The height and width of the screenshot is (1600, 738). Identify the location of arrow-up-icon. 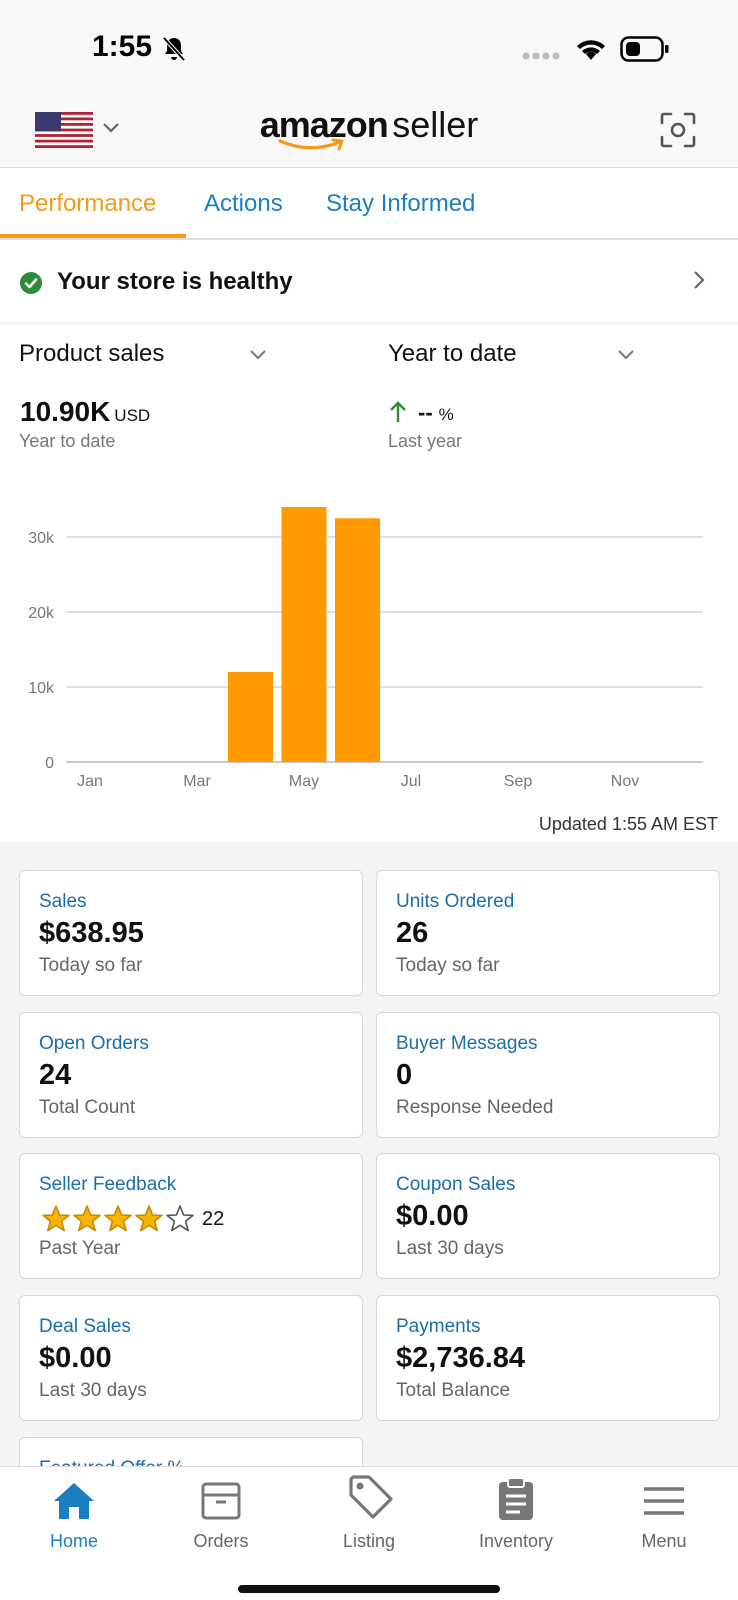
(398, 411).